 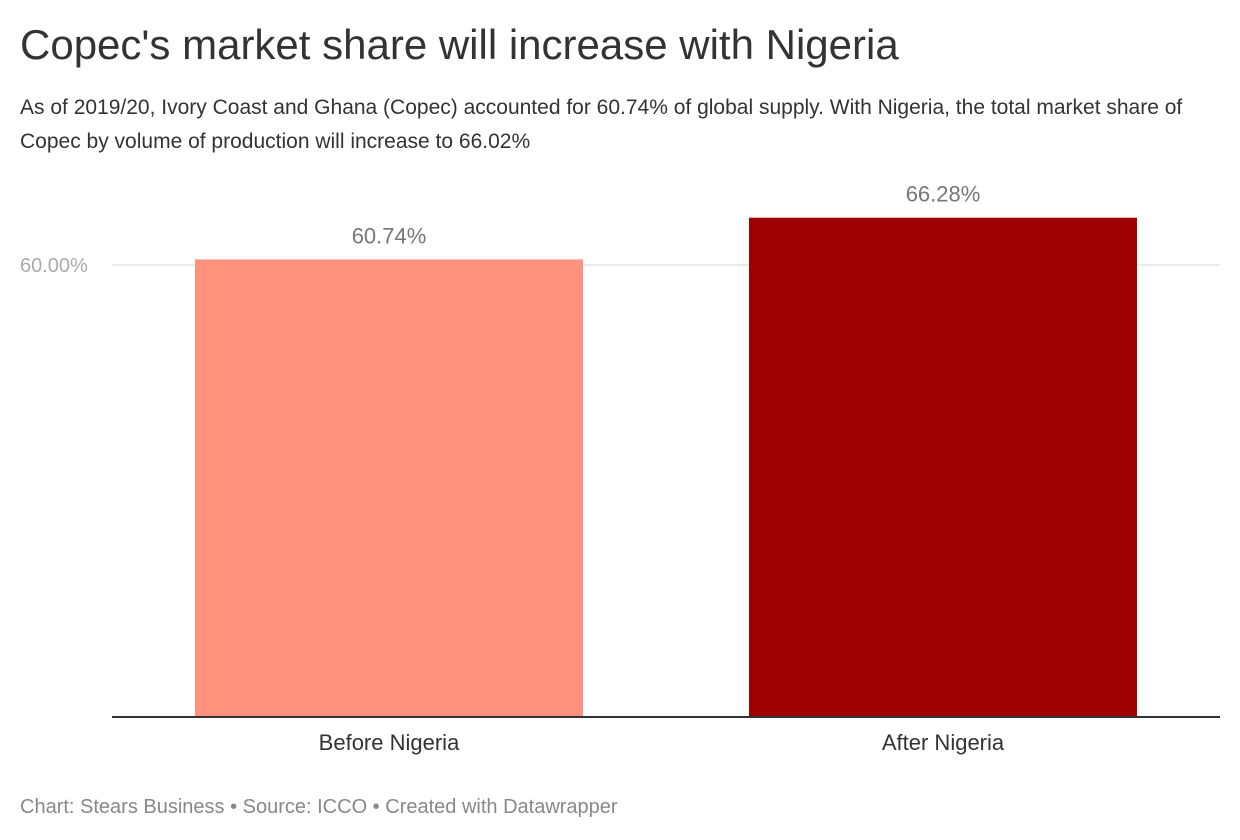 What do you see at coordinates (389, 235) in the screenshot?
I see `bar-value-label: 60.74%` at bounding box center [389, 235].